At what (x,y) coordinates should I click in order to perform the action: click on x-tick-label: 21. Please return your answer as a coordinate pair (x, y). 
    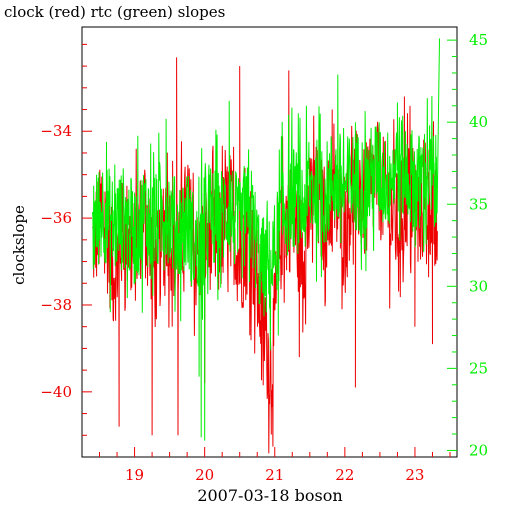
    Looking at the image, I should click on (274, 475).